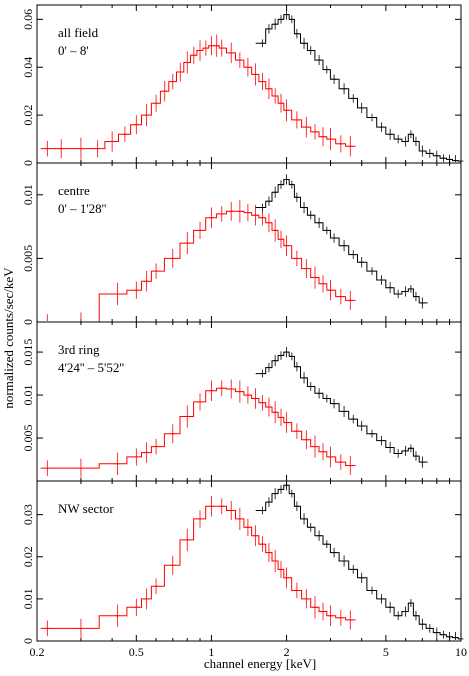 This screenshot has width=469, height=676. I want to click on panel-label: 3rd ring, so click(79, 349).